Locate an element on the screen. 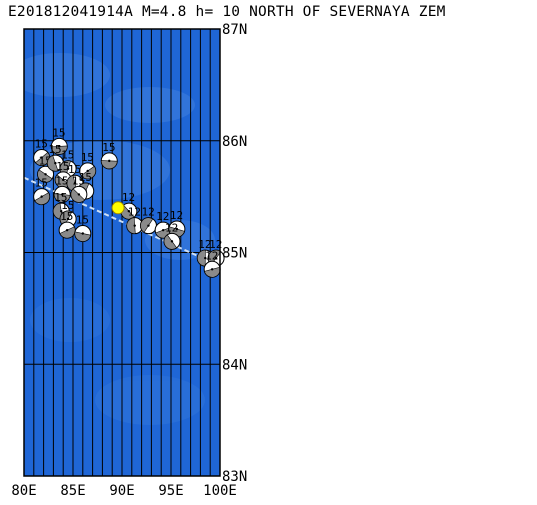 This screenshot has width=537, height=505. longitude-label: 80E is located at coordinates (23, 491).